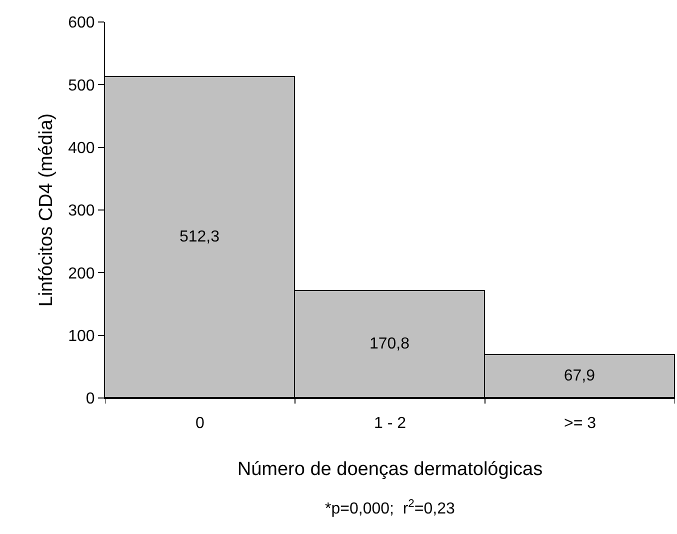 The width and height of the screenshot is (677, 534). Describe the element at coordinates (580, 376) in the screenshot. I see `data-label: 67,9` at that location.